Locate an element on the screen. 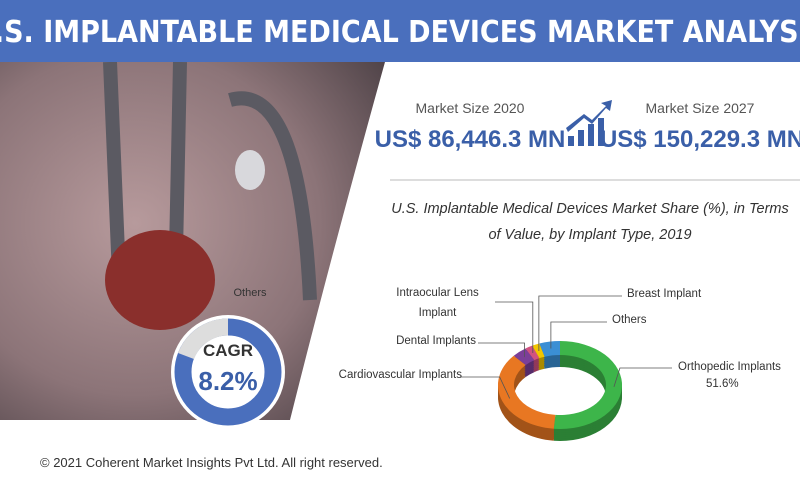 The height and width of the screenshot is (479, 800). legend-label: Breast Implant is located at coordinates (664, 294).